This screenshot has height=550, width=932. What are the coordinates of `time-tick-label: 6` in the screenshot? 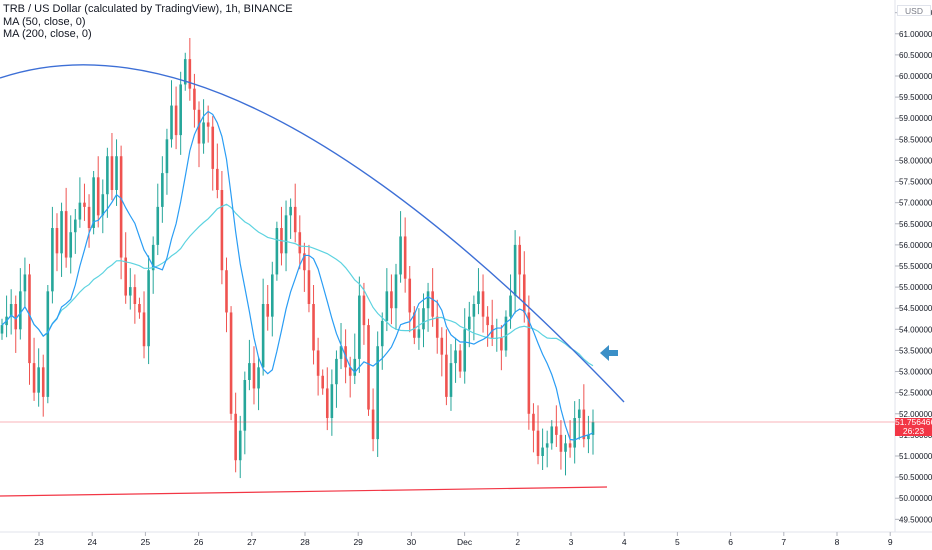 It's located at (730, 542).